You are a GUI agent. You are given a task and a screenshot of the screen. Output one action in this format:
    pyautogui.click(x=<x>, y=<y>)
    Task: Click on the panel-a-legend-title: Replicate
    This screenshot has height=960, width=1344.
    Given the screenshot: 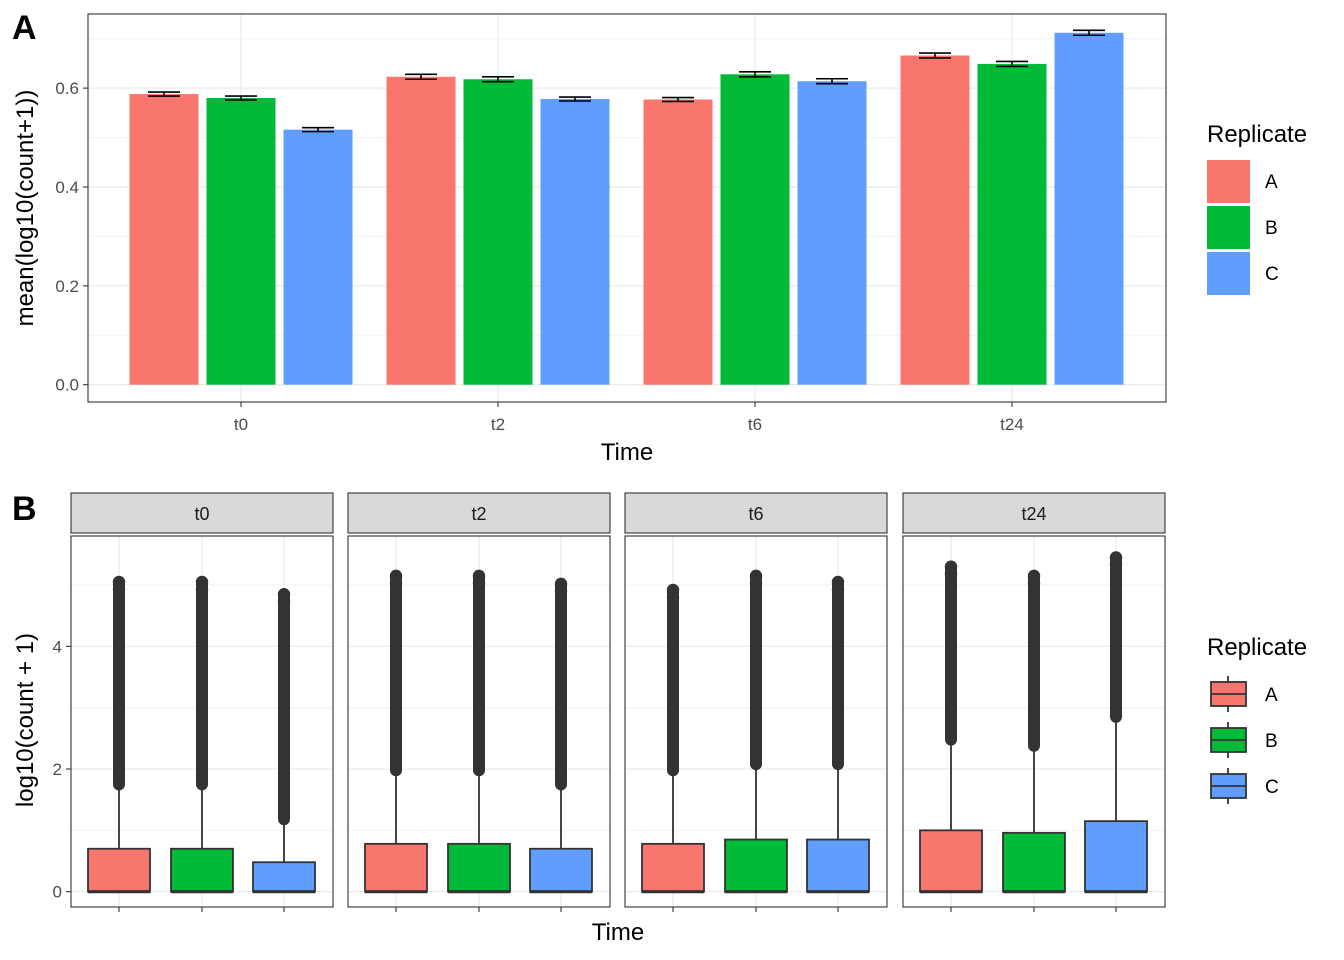 What is the action you would take?
    pyautogui.click(x=1257, y=134)
    